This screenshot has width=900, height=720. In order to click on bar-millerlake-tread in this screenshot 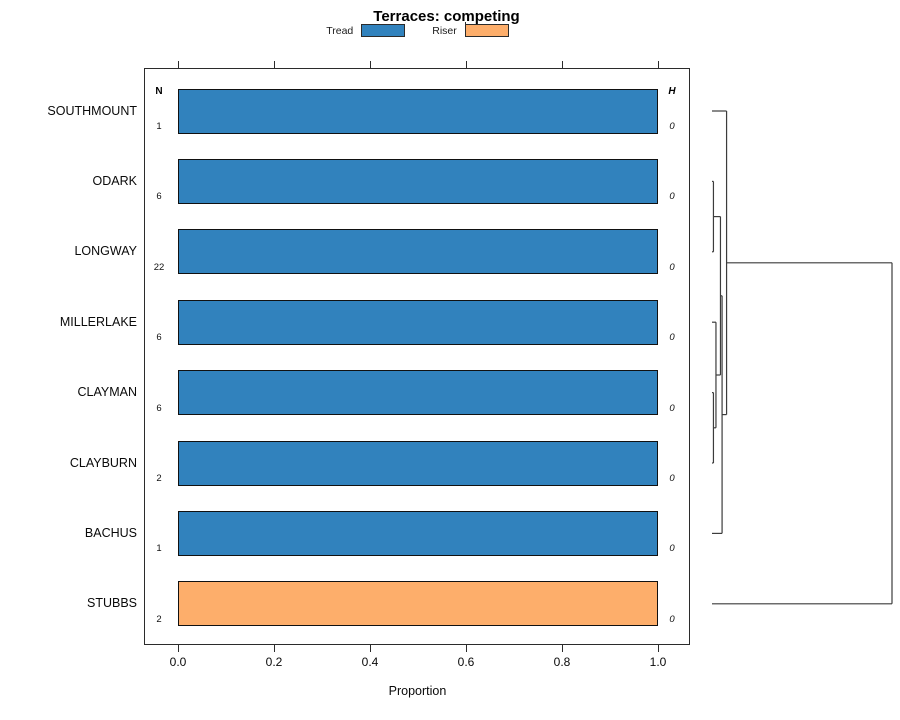, I will do `click(418, 322)`.